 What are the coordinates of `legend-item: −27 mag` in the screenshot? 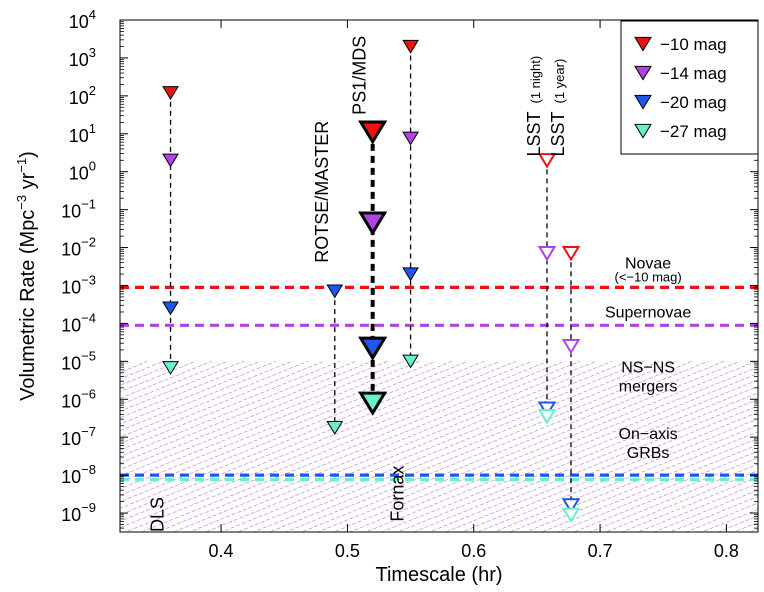 It's located at (680, 131).